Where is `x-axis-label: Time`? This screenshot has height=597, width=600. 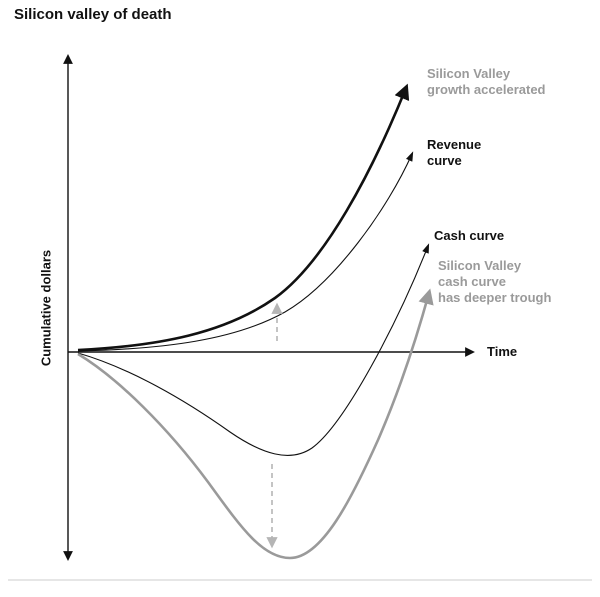 x-axis-label: Time is located at coordinates (502, 351).